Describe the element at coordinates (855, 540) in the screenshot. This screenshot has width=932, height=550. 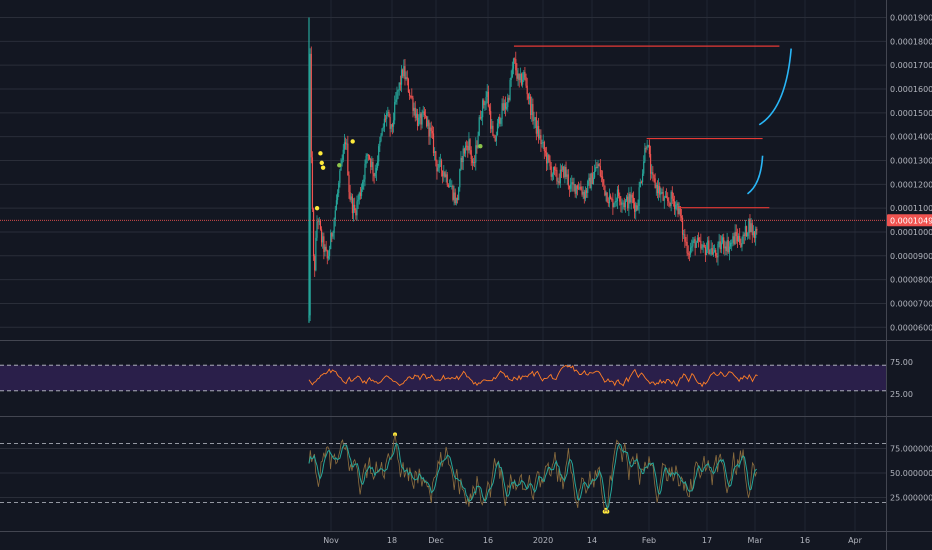
I see `time-axis-label: Apr` at that location.